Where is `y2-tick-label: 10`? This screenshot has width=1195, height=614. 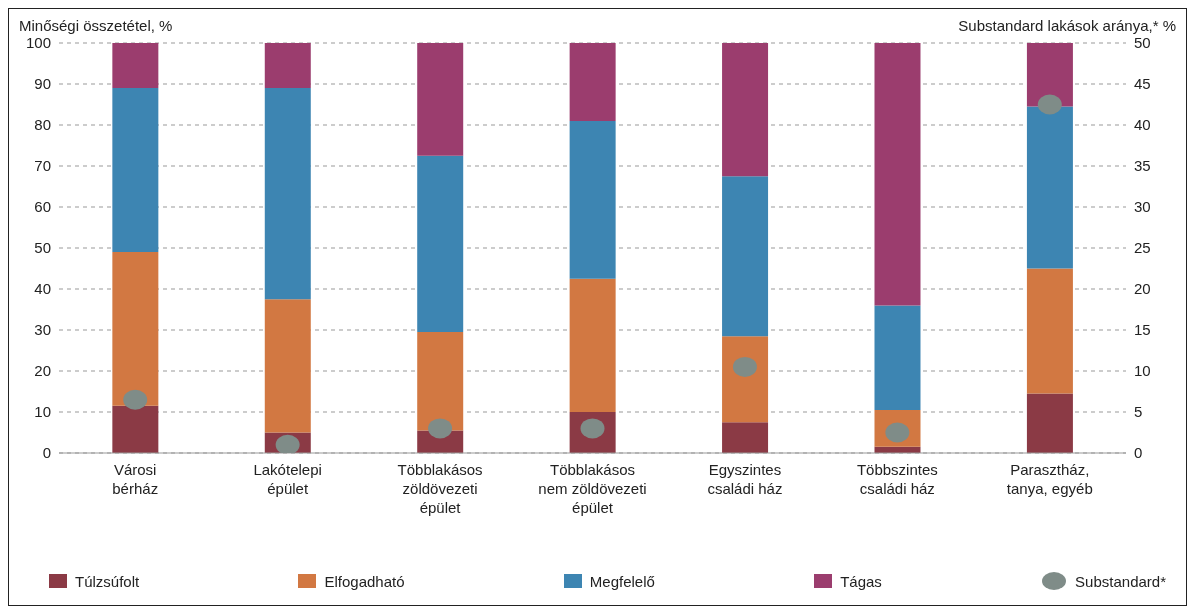
y2-tick-label: 10 is located at coordinates (1142, 371).